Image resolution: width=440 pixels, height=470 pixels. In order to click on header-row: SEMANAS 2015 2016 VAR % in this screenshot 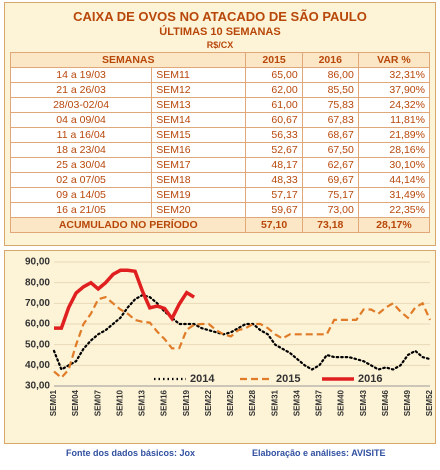, I will do `click(220, 60)`.